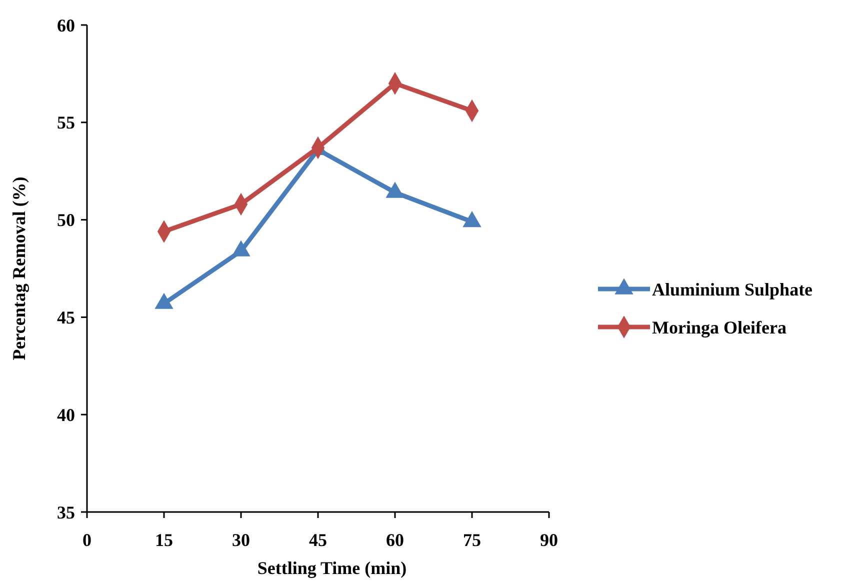 The width and height of the screenshot is (865, 585). Describe the element at coordinates (719, 327) in the screenshot. I see `legend-label: Moringa Oleifera` at that location.